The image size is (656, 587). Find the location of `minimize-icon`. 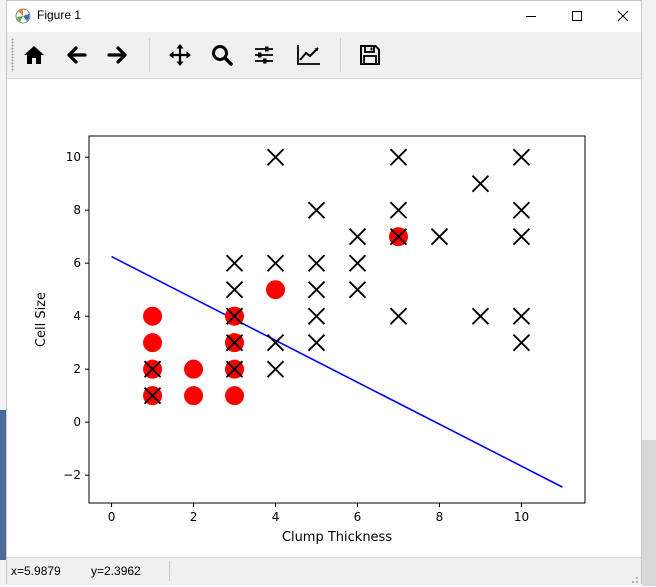

minimize-icon is located at coordinates (531, 16).